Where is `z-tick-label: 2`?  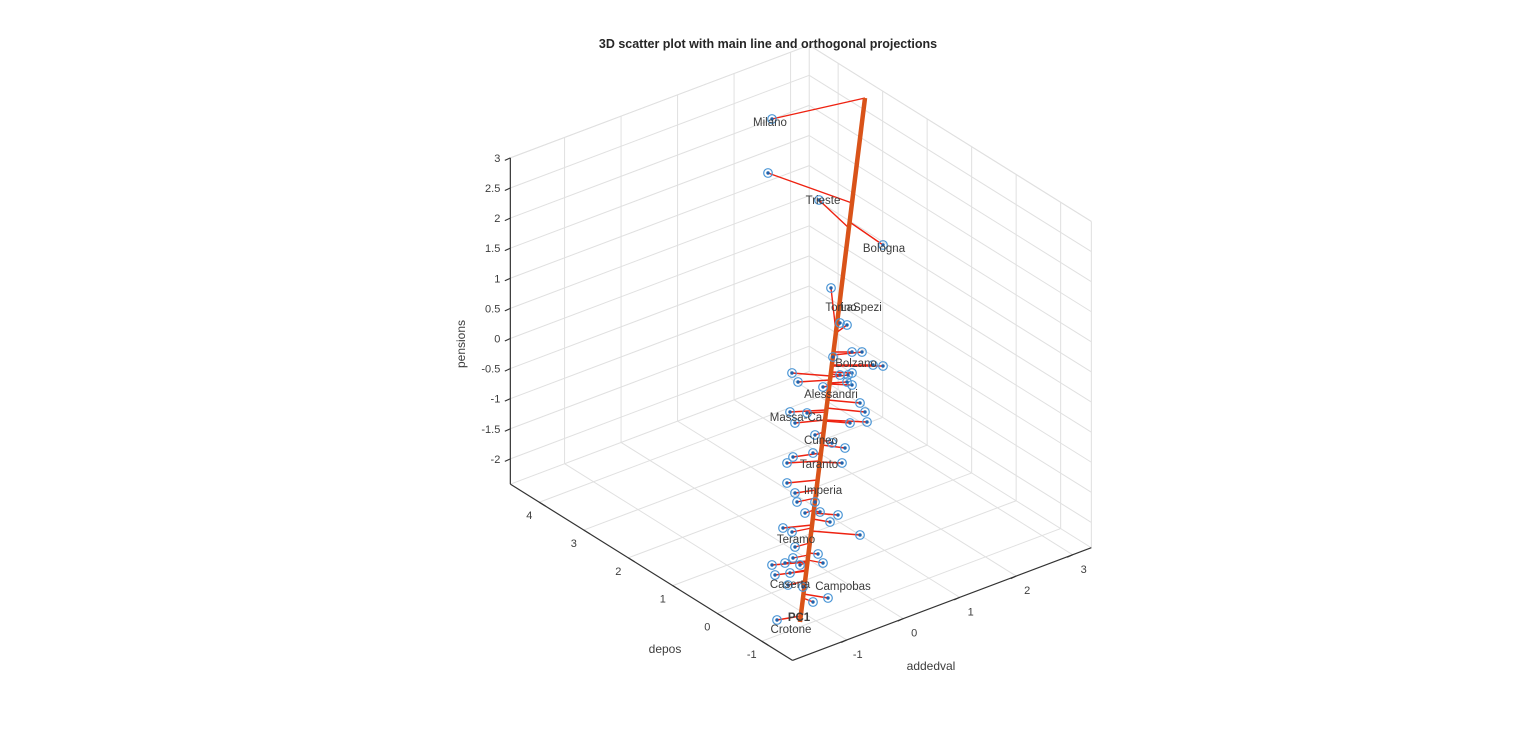 z-tick-label: 2 is located at coordinates (497, 219).